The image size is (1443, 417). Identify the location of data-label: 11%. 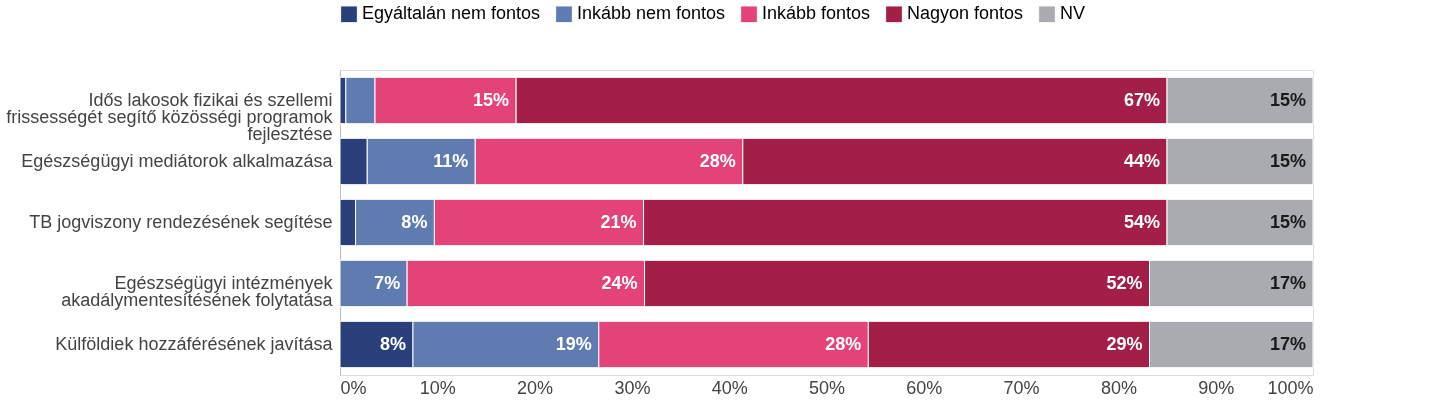
(451, 160).